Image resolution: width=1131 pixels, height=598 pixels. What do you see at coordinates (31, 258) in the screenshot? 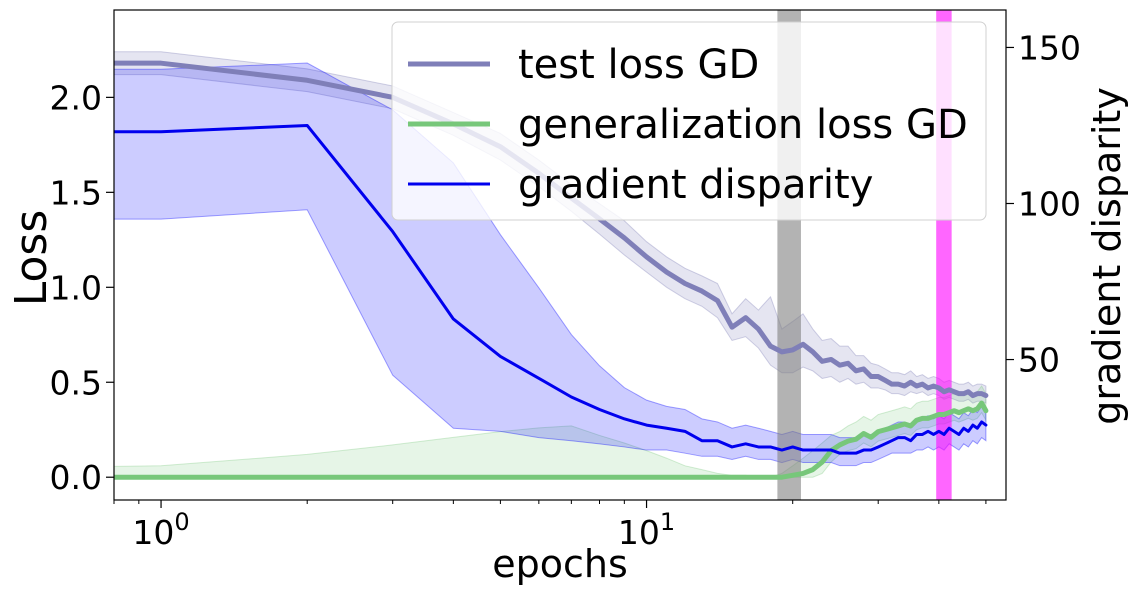
I see `y-axis-title: Loss` at bounding box center [31, 258].